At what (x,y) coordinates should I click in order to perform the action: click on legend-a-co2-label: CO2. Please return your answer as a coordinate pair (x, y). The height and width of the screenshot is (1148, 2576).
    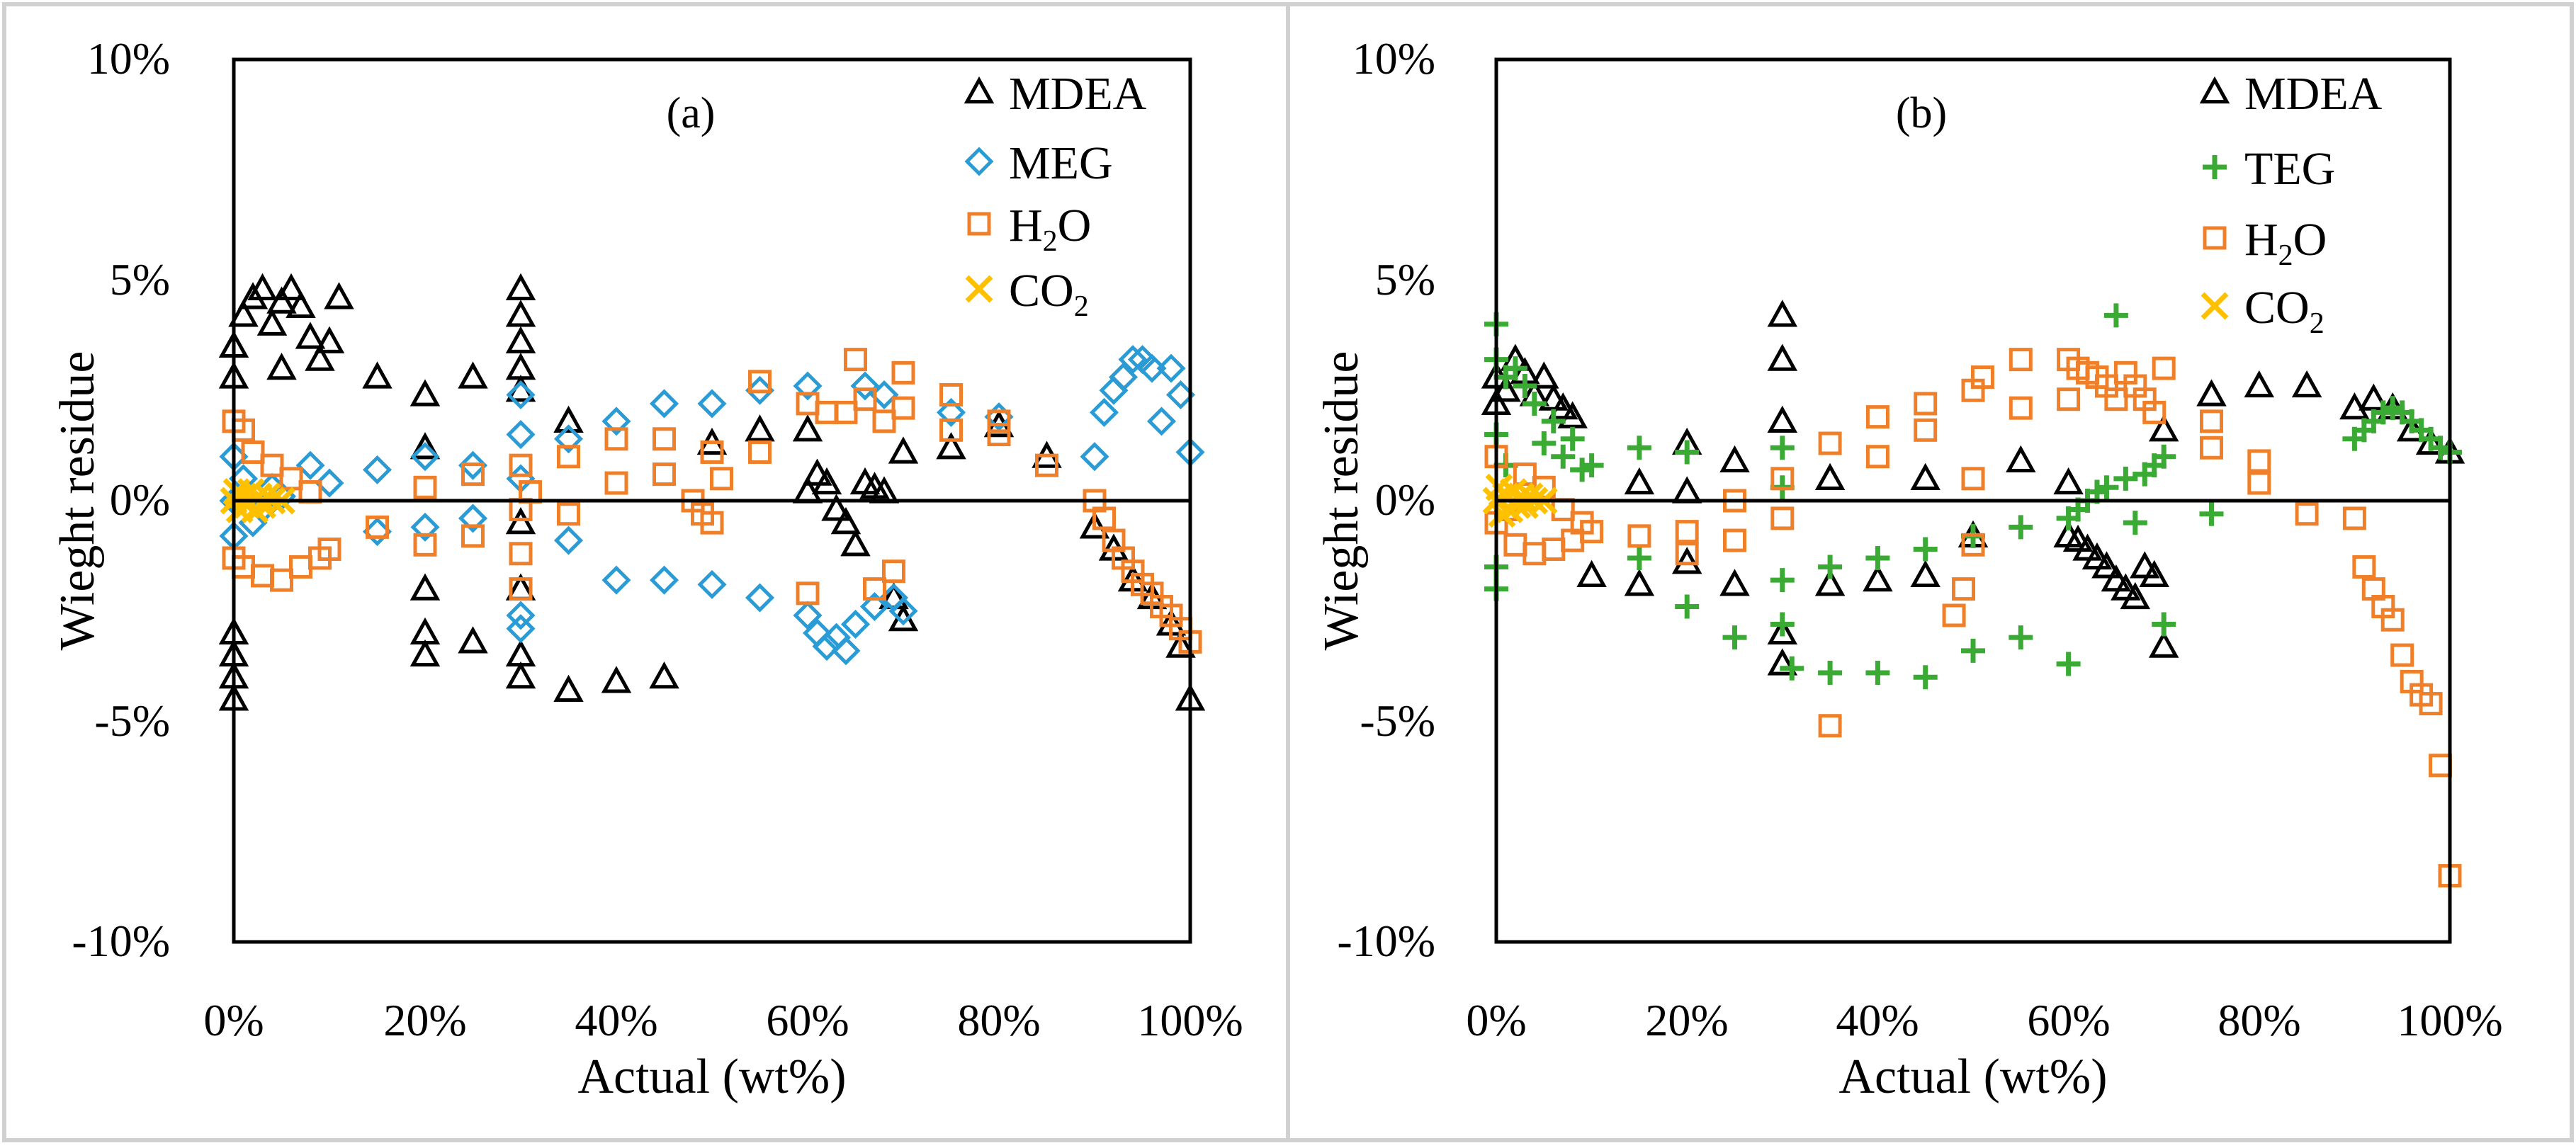
    Looking at the image, I should click on (1049, 294).